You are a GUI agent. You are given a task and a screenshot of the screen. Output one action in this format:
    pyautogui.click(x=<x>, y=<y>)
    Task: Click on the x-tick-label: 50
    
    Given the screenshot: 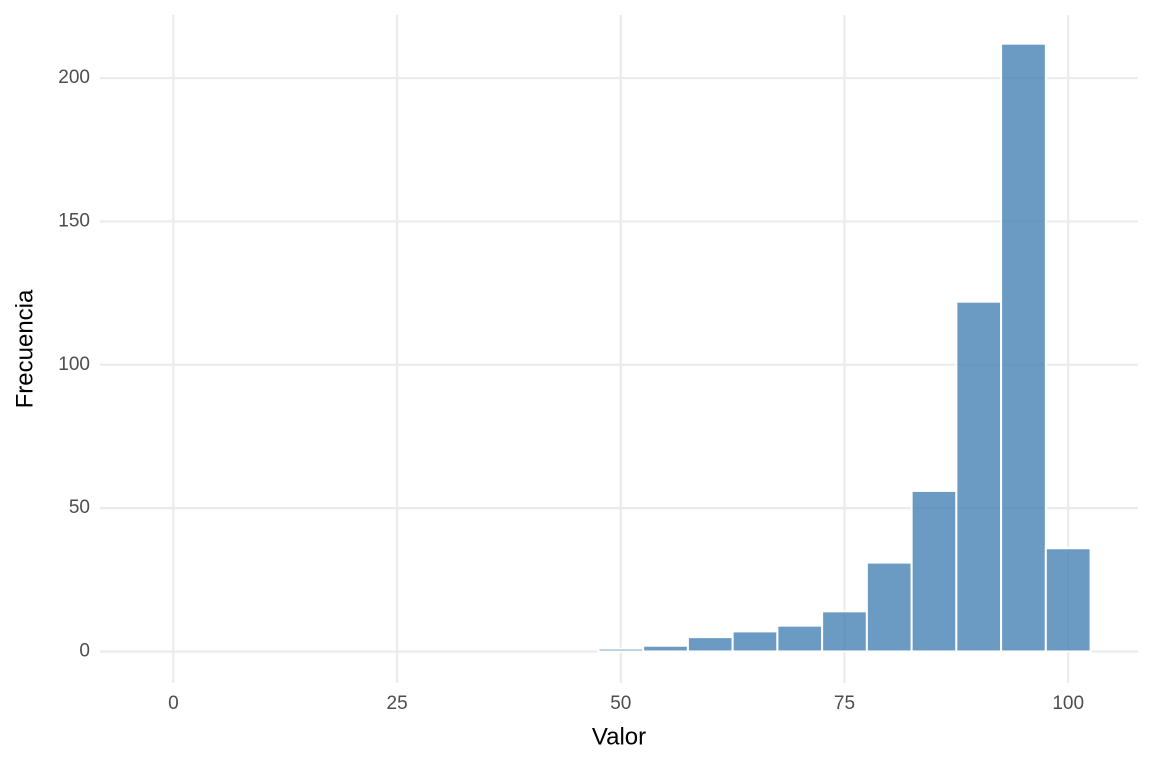 What is the action you would take?
    pyautogui.click(x=620, y=703)
    